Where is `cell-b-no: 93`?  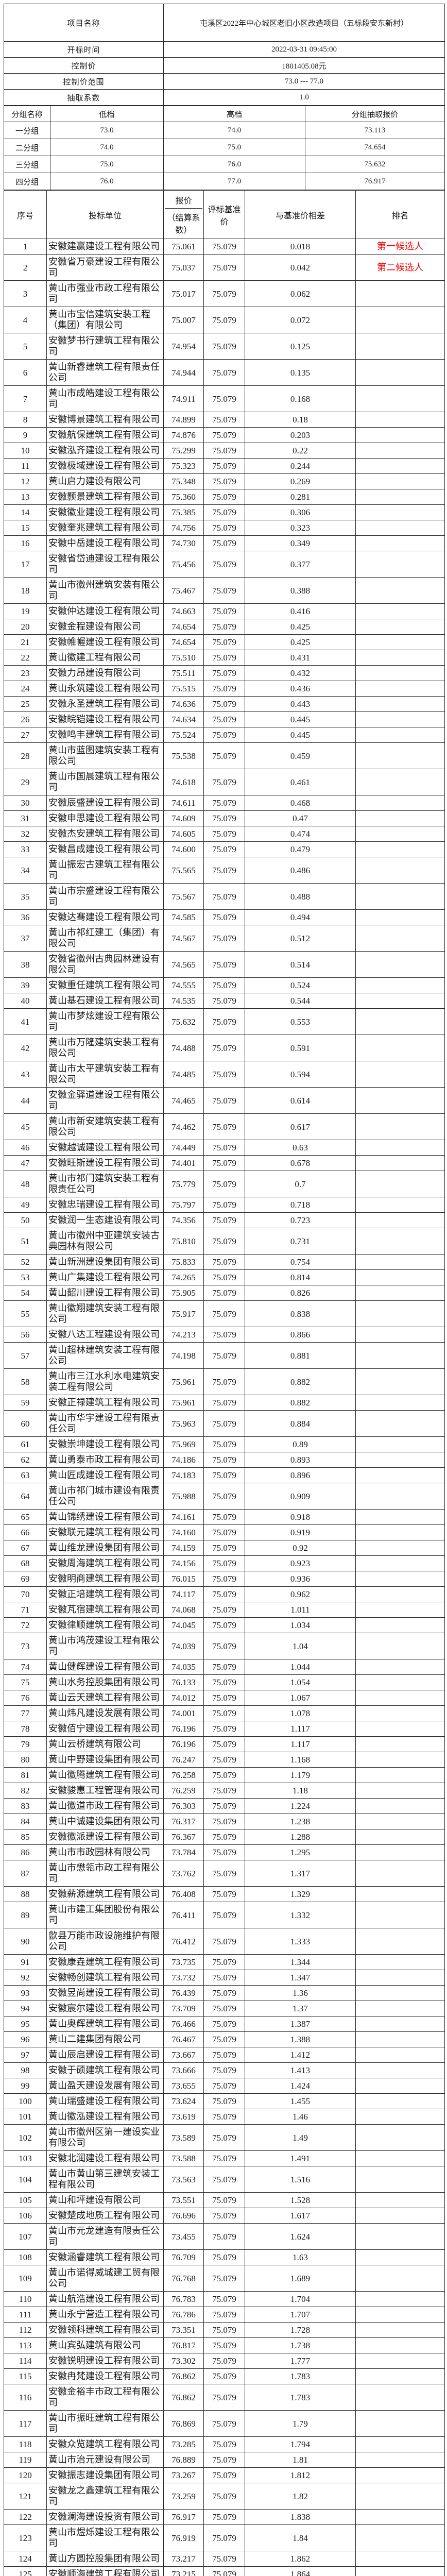 cell-b-no: 93 is located at coordinates (25, 1993).